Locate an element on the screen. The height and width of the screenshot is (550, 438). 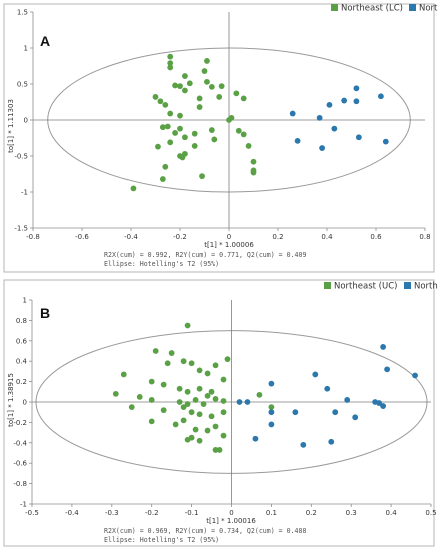
y-tick-label-b: 1 is located at coordinates (25, 301).